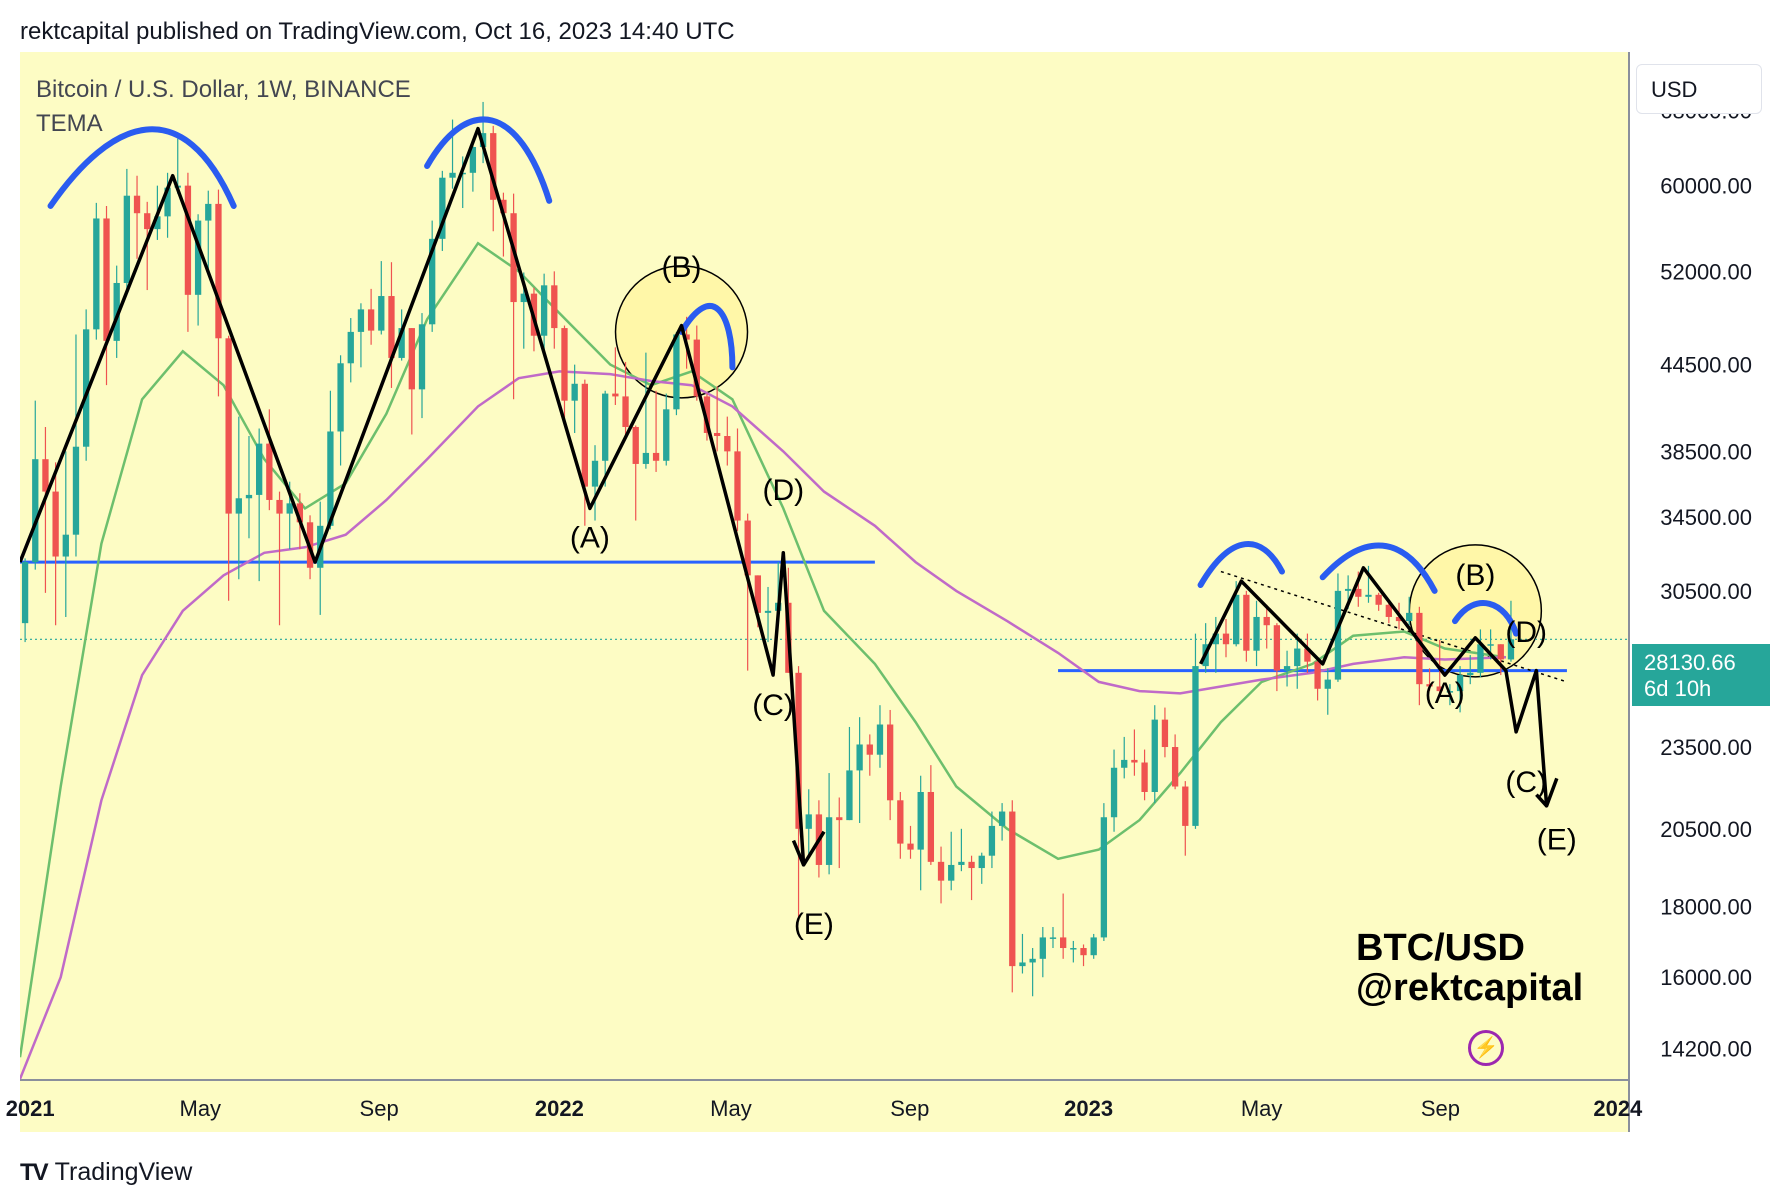 This screenshot has height=1202, width=1786. Describe the element at coordinates (69, 123) in the screenshot. I see `legend-indicator: TEMA` at that location.